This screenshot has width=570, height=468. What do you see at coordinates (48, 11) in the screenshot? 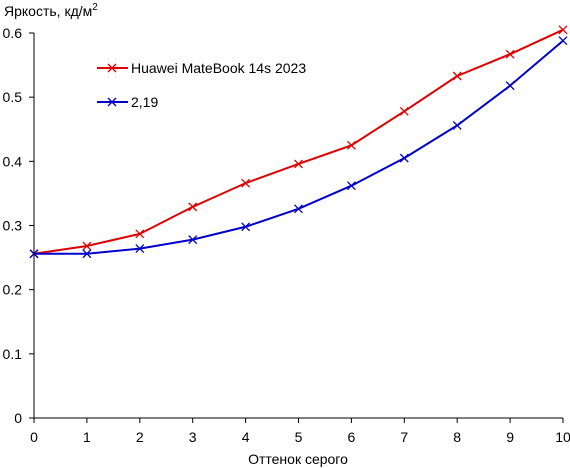
I see `y-axis-title-text: Яркость, кд/м` at bounding box center [48, 11].